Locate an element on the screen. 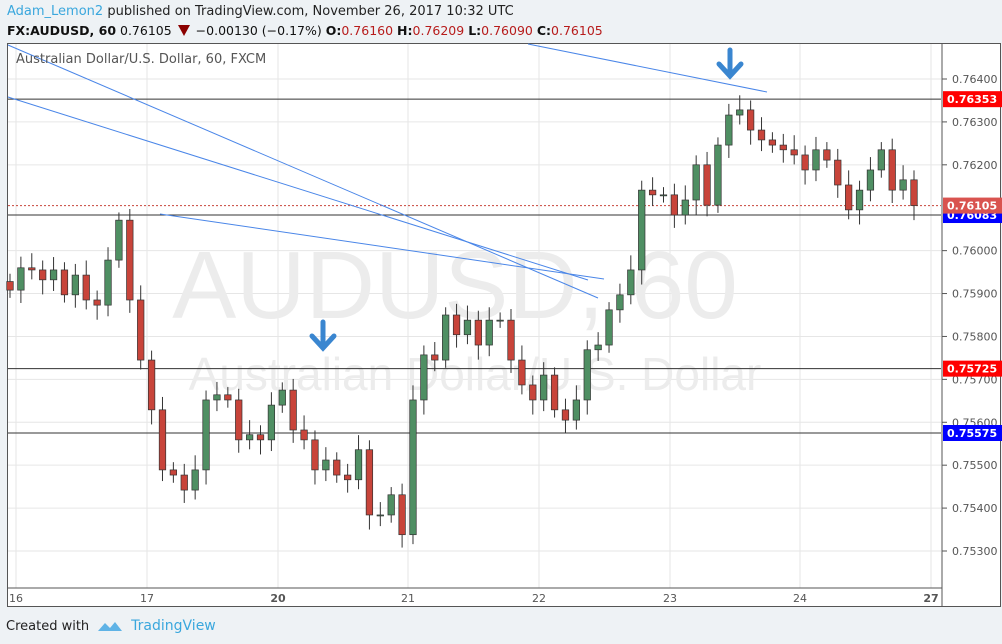 The width and height of the screenshot is (1002, 644). tradingview-link: TradingView is located at coordinates (173, 626).